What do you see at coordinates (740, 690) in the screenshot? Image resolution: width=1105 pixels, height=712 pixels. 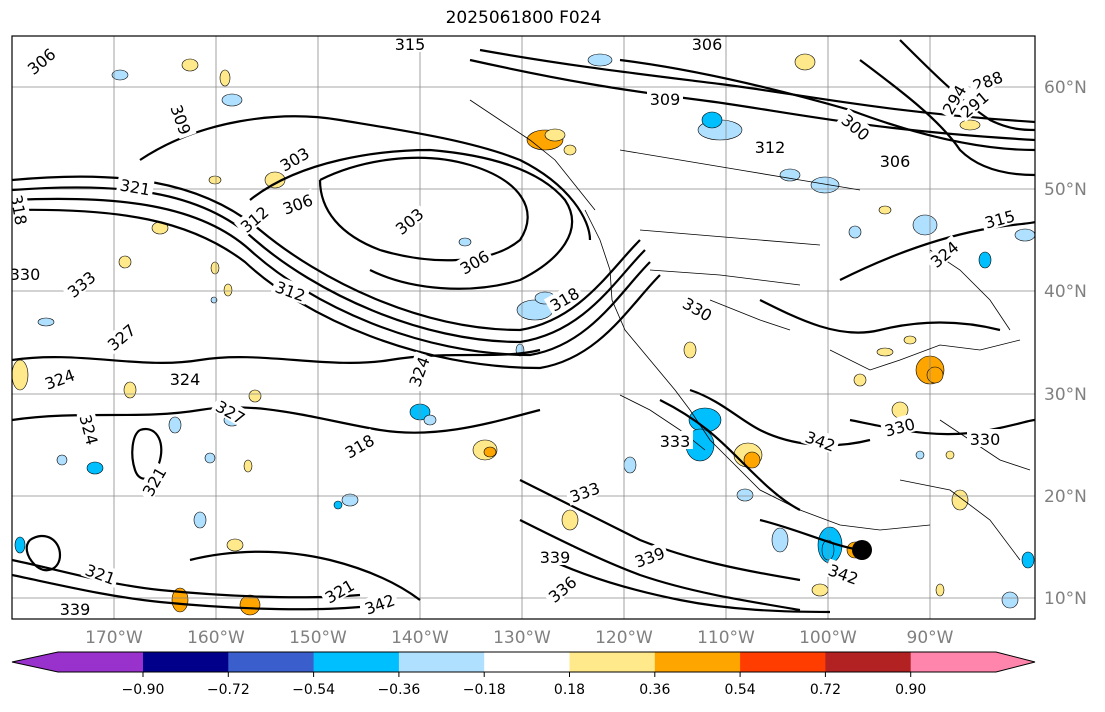 I see `colorbar-tick-label: 0.54` at bounding box center [740, 690].